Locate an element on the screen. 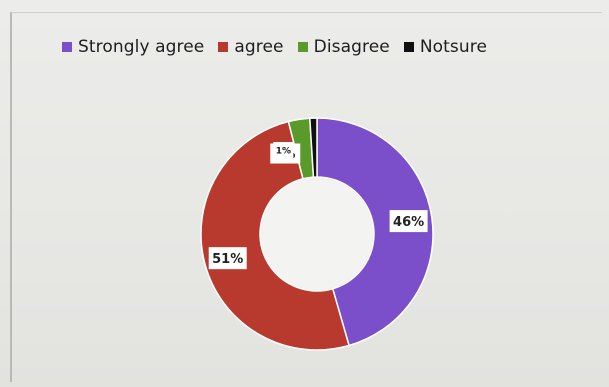 The image size is (609, 387). legend-item-disagree: Disagree is located at coordinates (343, 47).